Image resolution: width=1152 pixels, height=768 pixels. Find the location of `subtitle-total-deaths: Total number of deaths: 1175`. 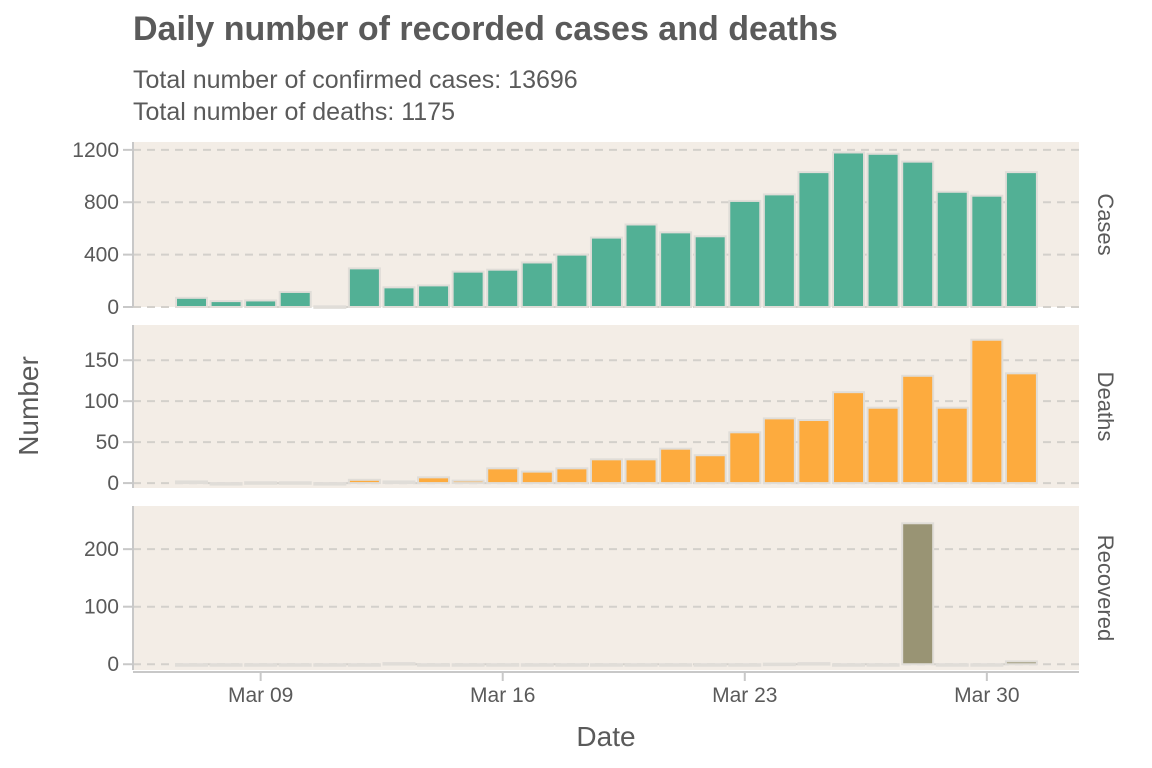

subtitle-total-deaths: Total number of deaths: 1175 is located at coordinates (294, 112).